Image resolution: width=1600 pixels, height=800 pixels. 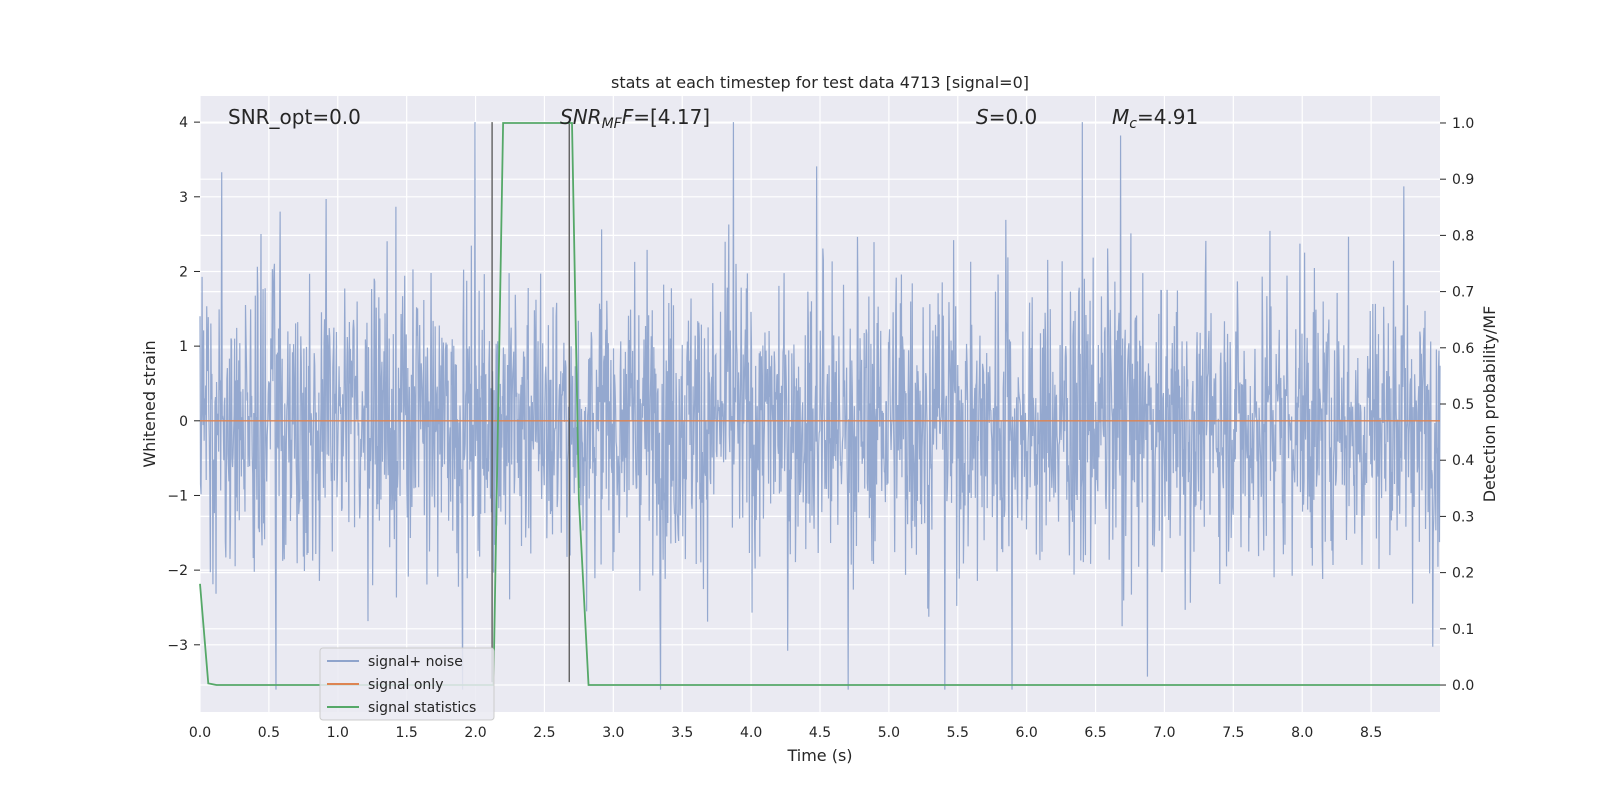 I want to click on y2-tick-label: 0.2, so click(x=1463, y=574).